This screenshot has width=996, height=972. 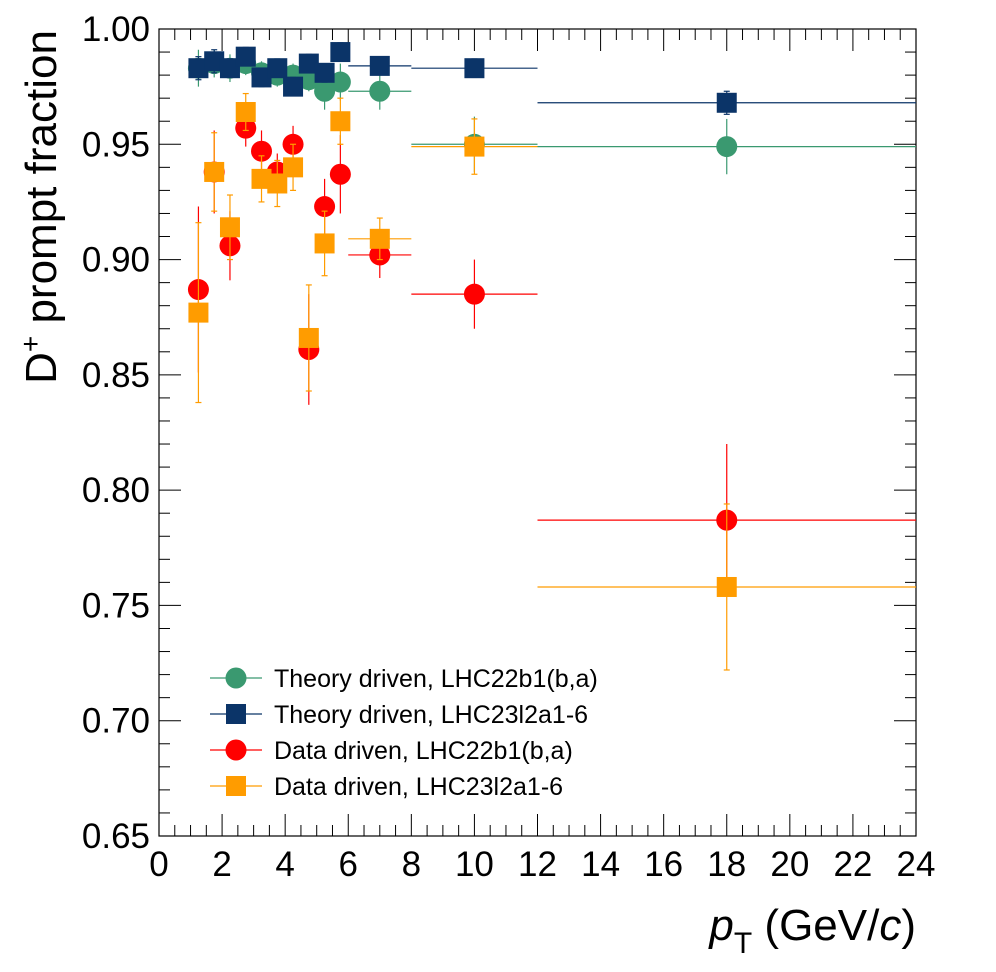 What do you see at coordinates (789, 864) in the screenshot?
I see `x-tick-label: 20` at bounding box center [789, 864].